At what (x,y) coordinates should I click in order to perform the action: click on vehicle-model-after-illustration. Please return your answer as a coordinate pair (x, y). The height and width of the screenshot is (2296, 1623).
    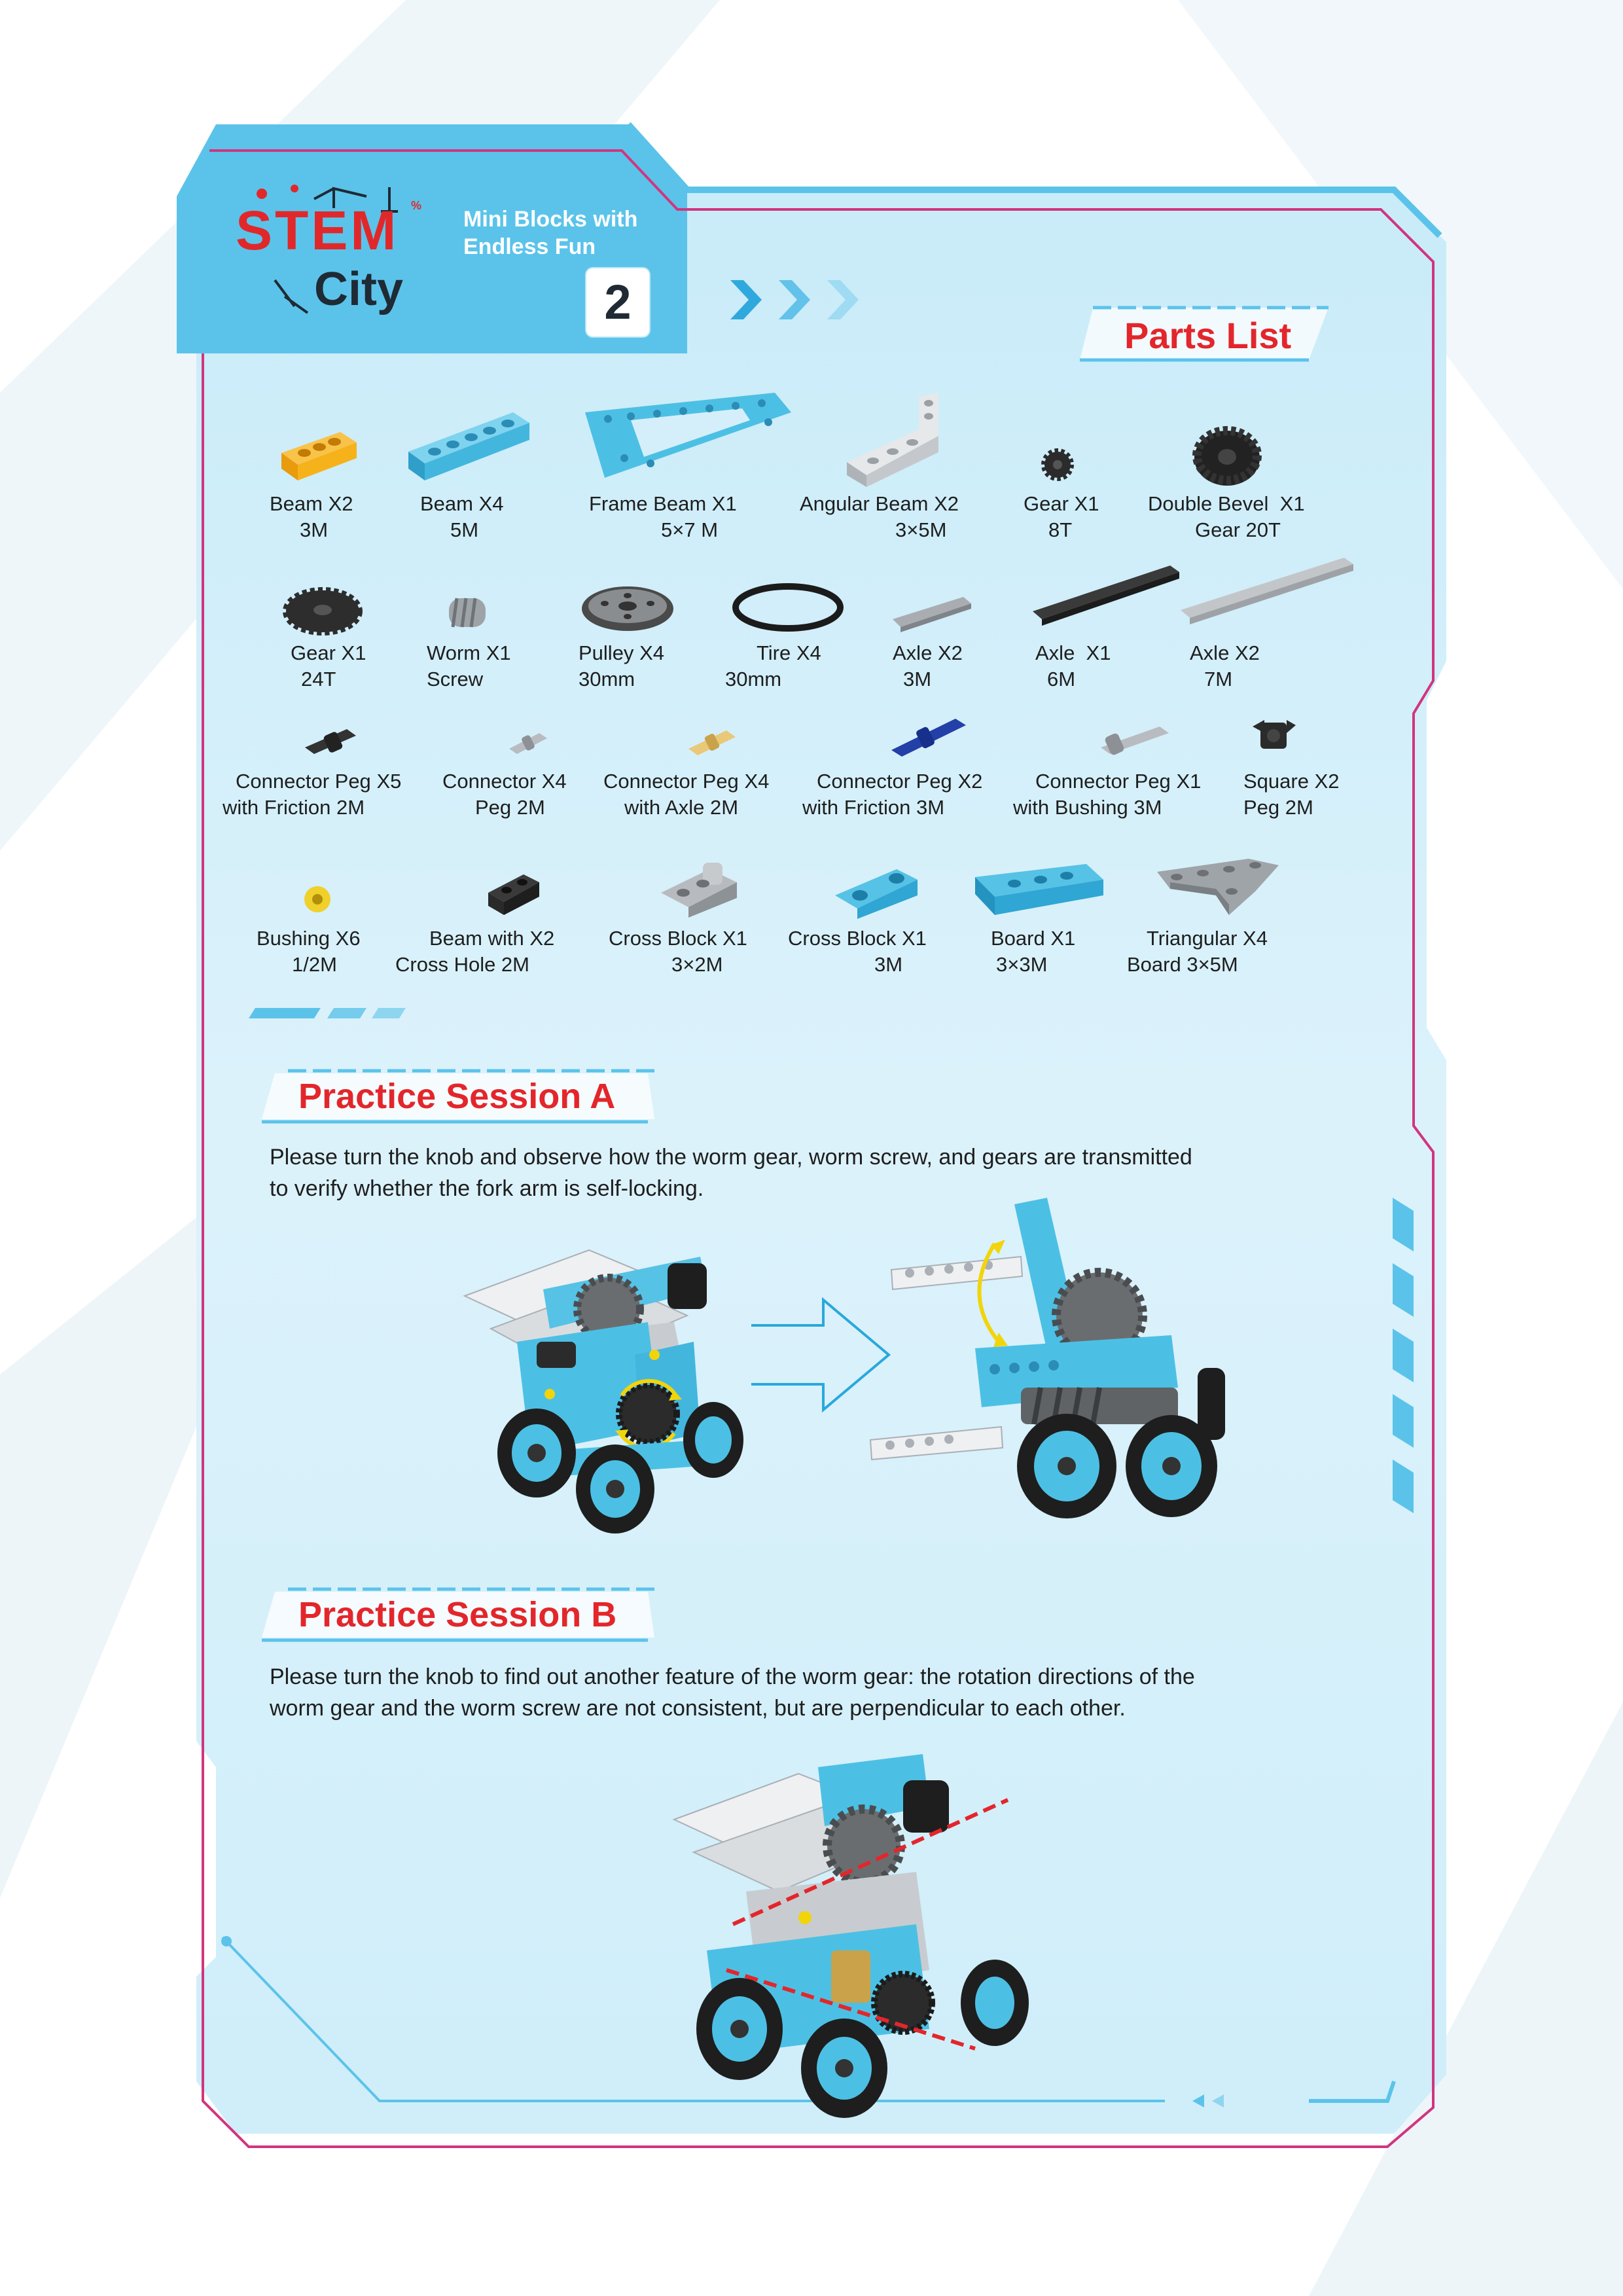
    Looking at the image, I should click on (1047, 1358).